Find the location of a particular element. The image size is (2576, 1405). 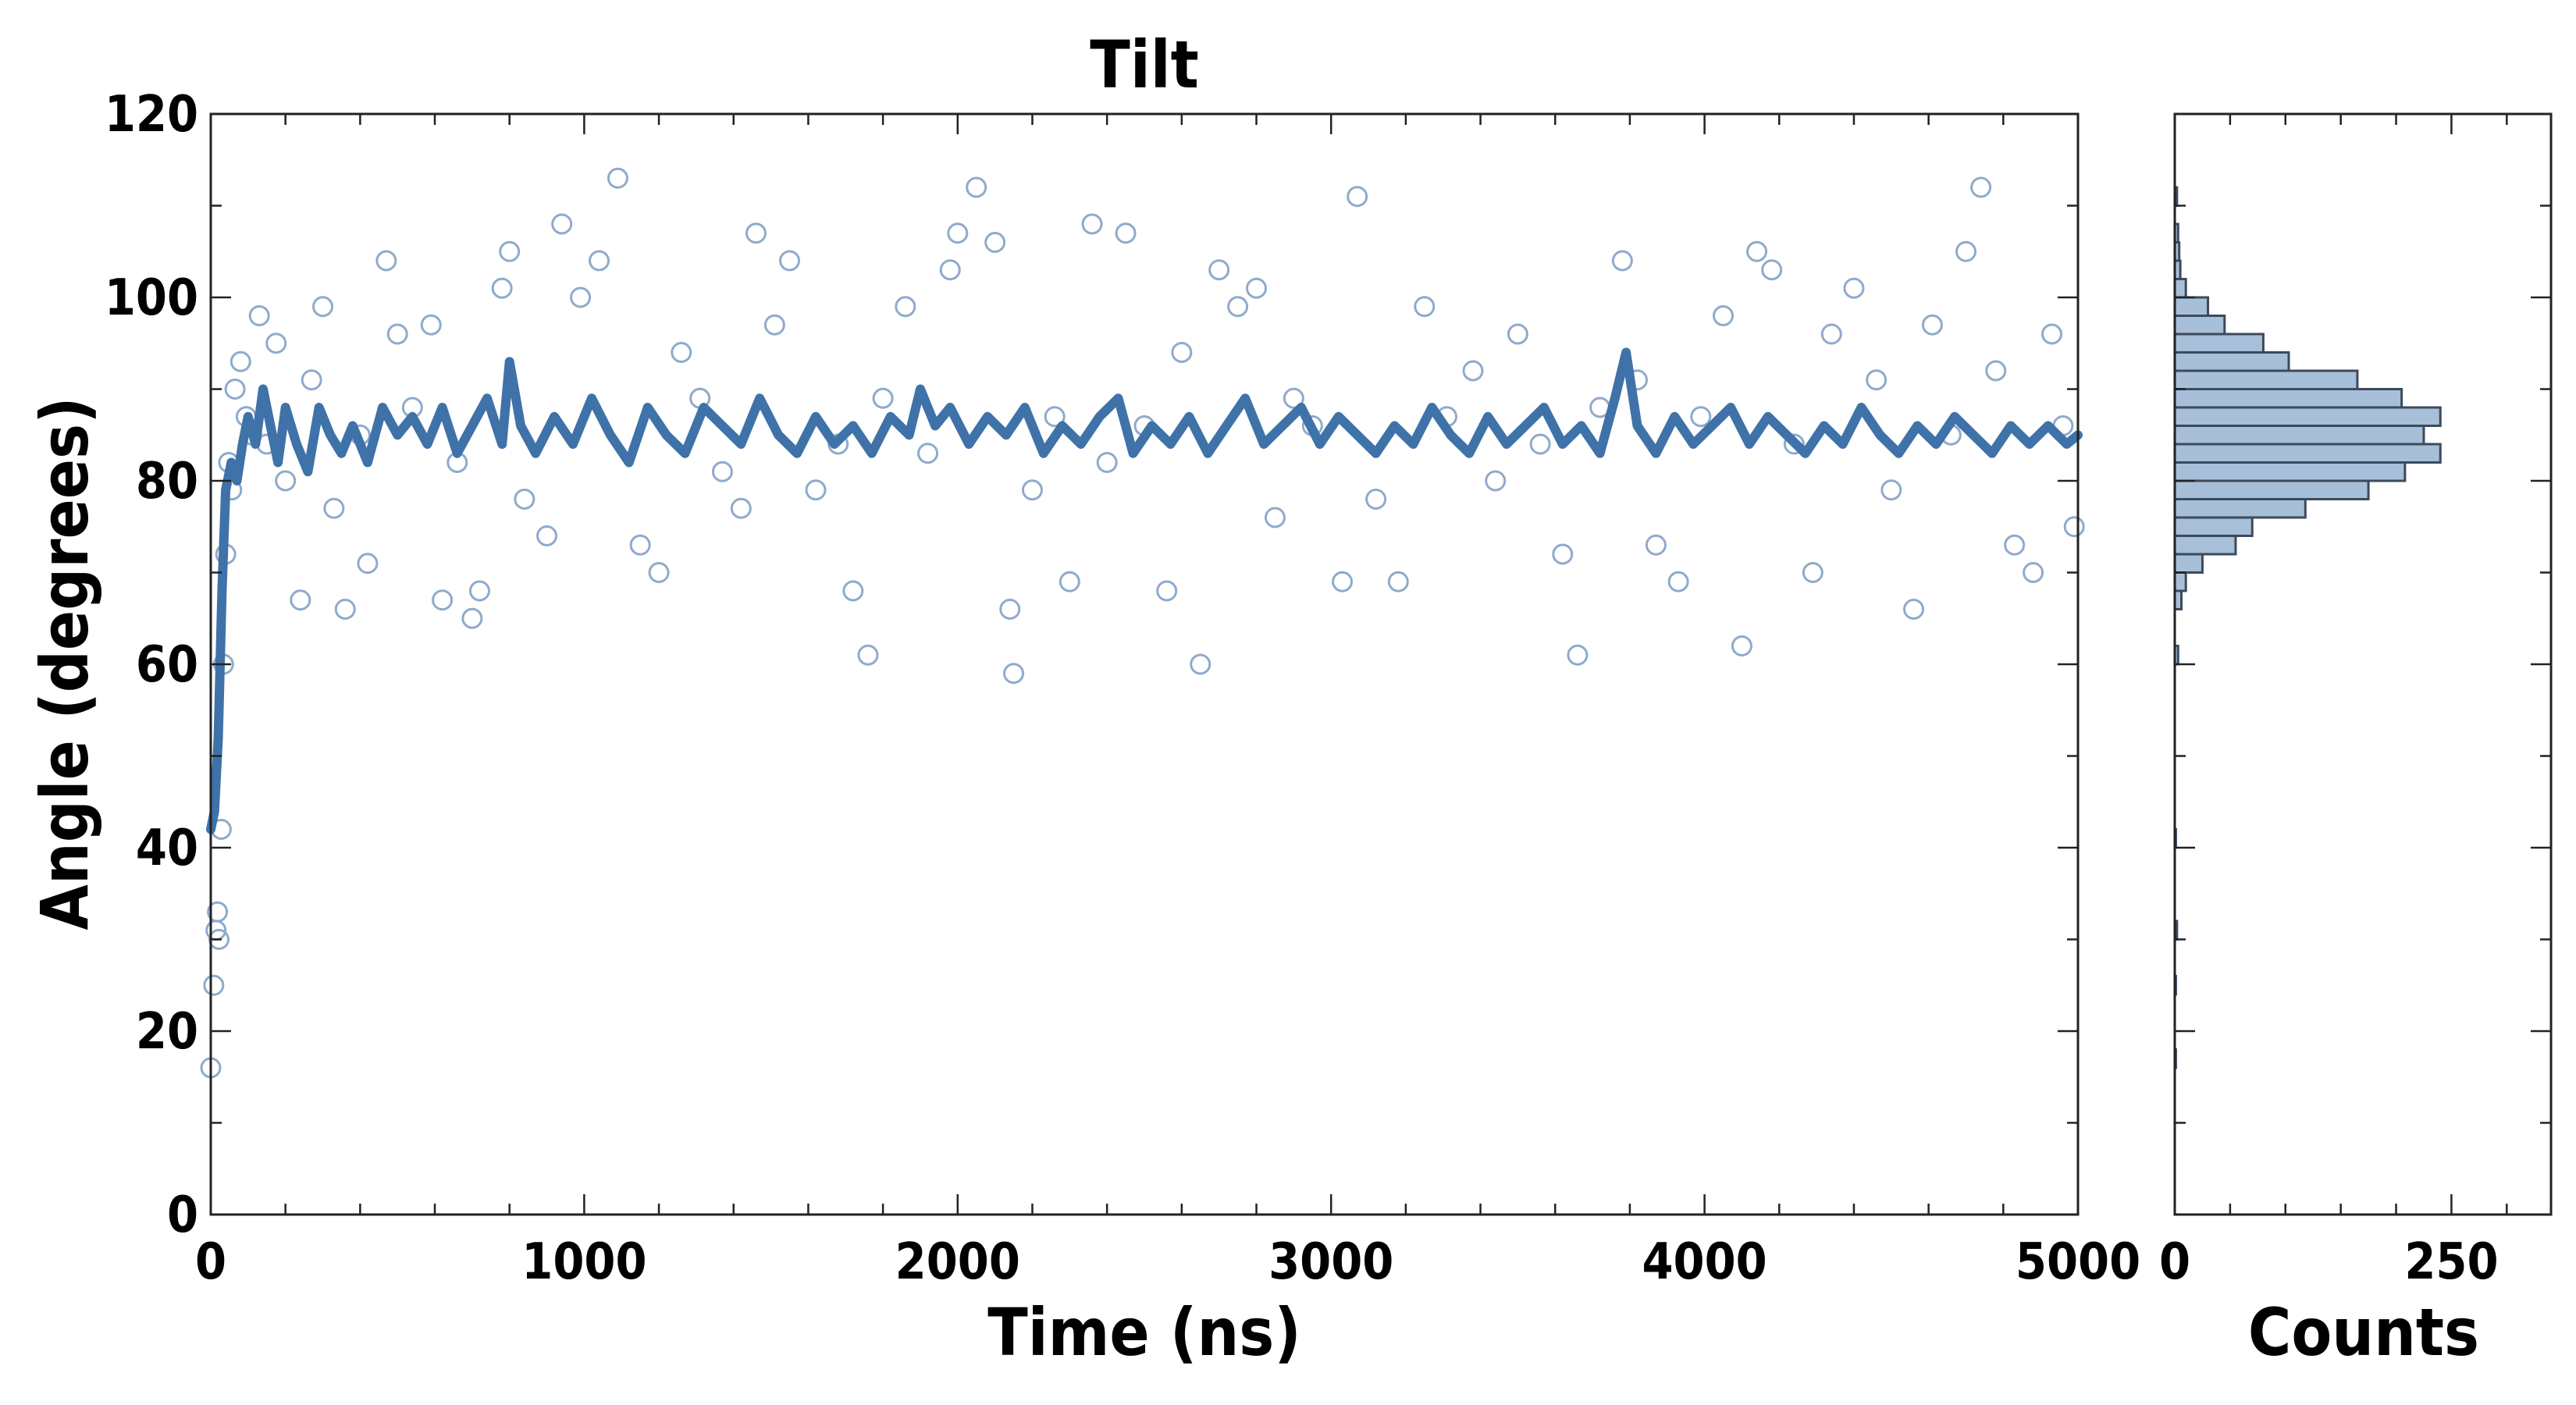

y-tick-label: 80 is located at coordinates (167, 481).